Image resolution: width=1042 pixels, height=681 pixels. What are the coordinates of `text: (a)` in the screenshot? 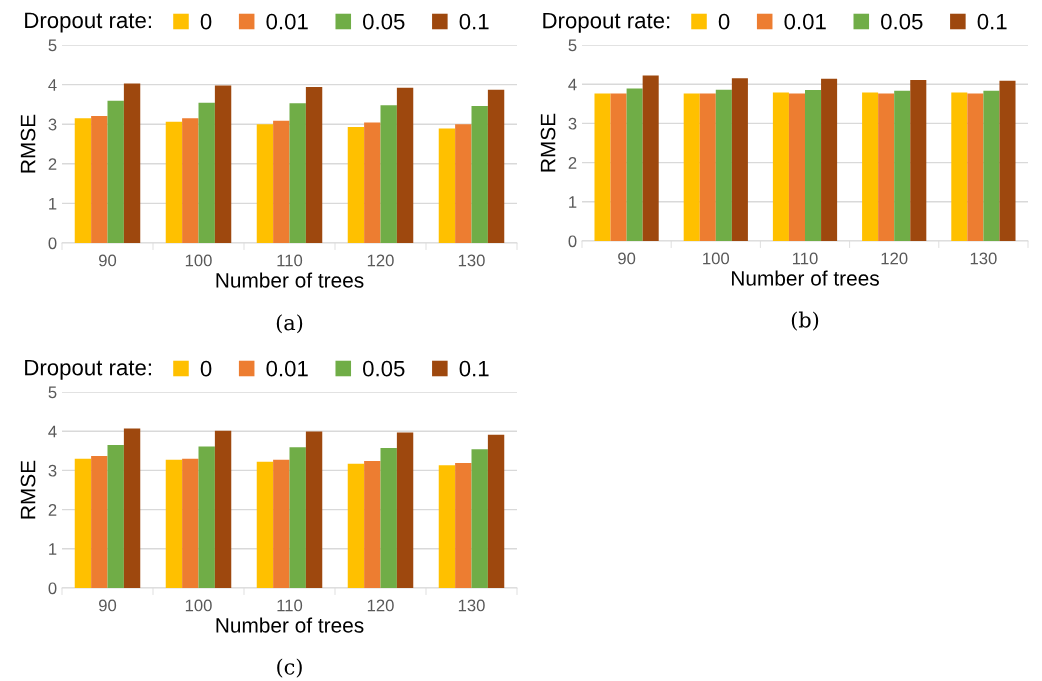 It's located at (289, 324).